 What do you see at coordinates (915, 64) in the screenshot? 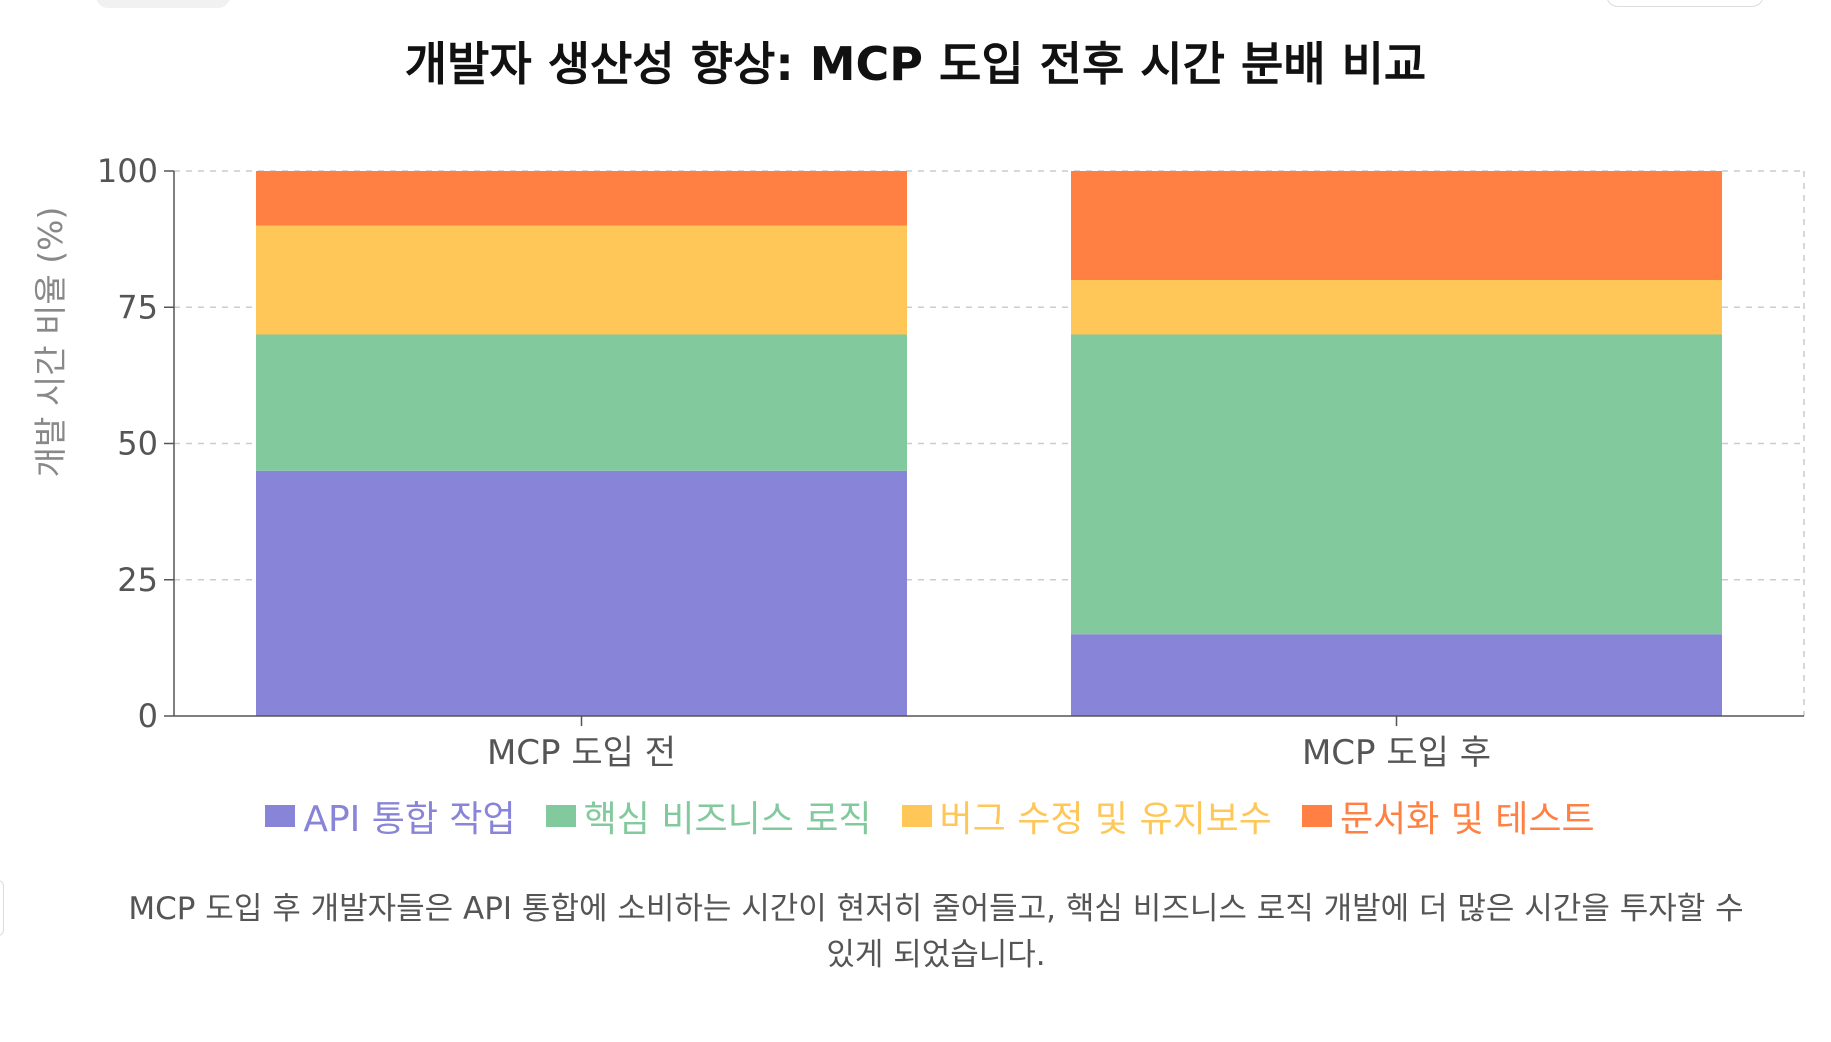
I see `chart-title: 개발자 생산성 향상: MCP 도입 전후 시간 분배 비교` at bounding box center [915, 64].